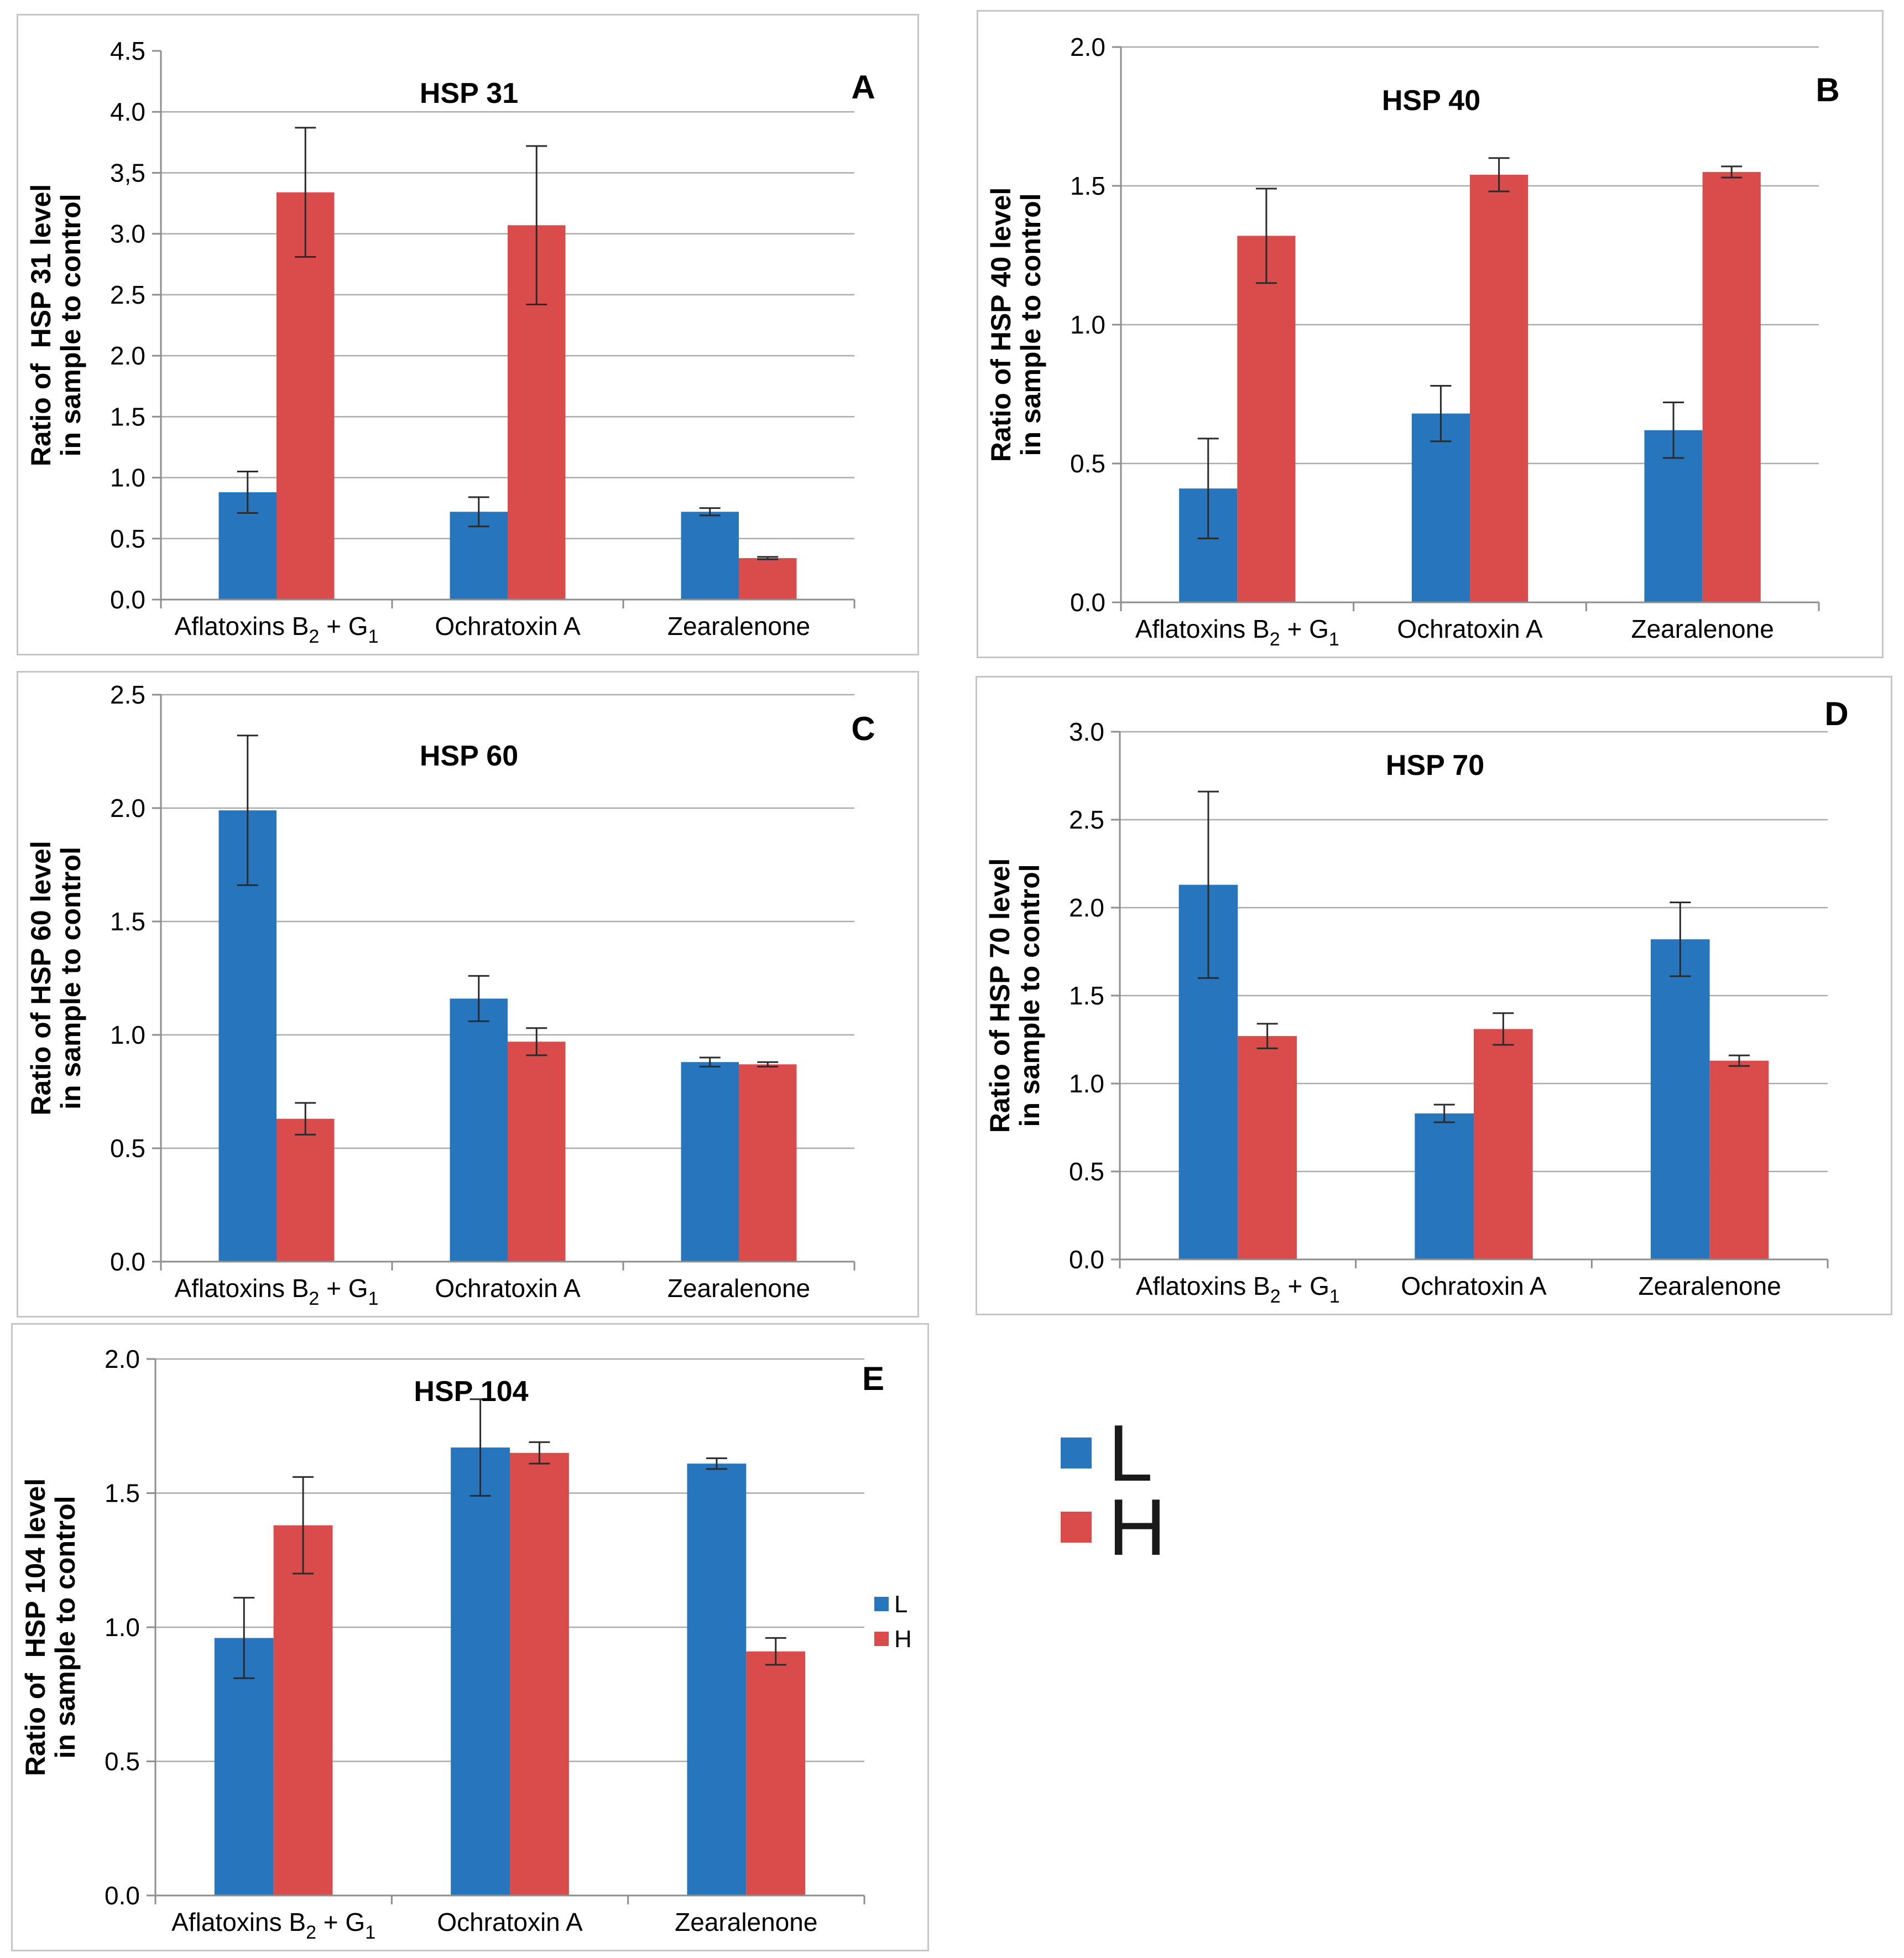 The width and height of the screenshot is (1904, 1958). Describe the element at coordinates (1836, 713) in the screenshot. I see `panel-letter: D` at that location.